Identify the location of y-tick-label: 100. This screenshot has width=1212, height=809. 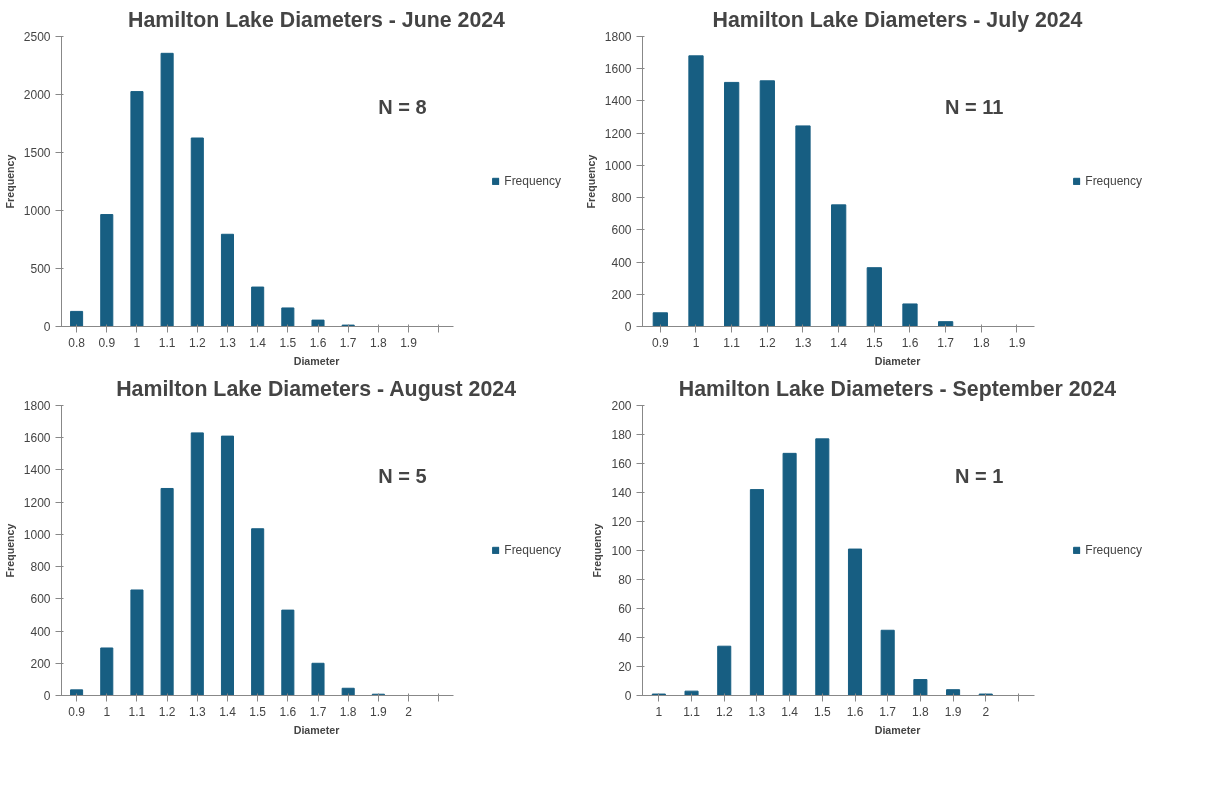
(621, 551).